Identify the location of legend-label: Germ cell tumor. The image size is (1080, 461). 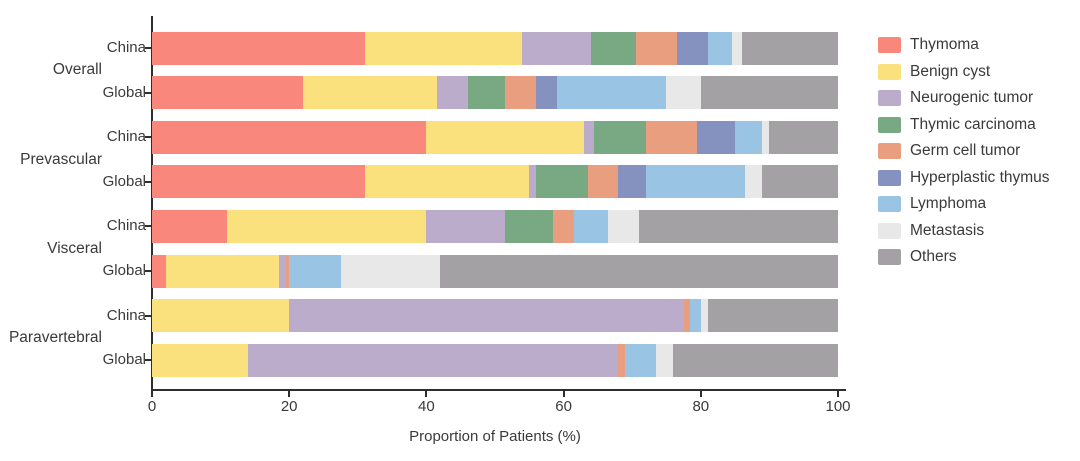
(965, 150).